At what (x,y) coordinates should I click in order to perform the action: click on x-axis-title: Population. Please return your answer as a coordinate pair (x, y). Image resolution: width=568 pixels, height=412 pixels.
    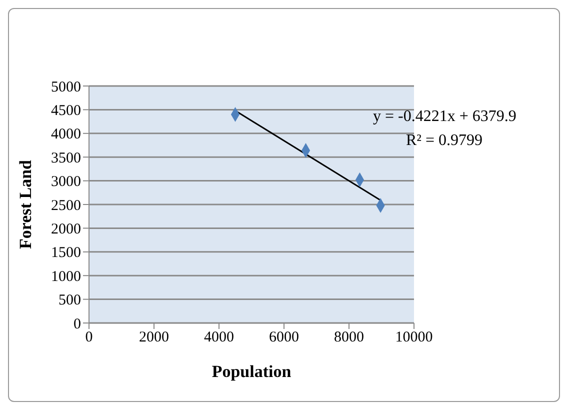
    Looking at the image, I should click on (252, 371).